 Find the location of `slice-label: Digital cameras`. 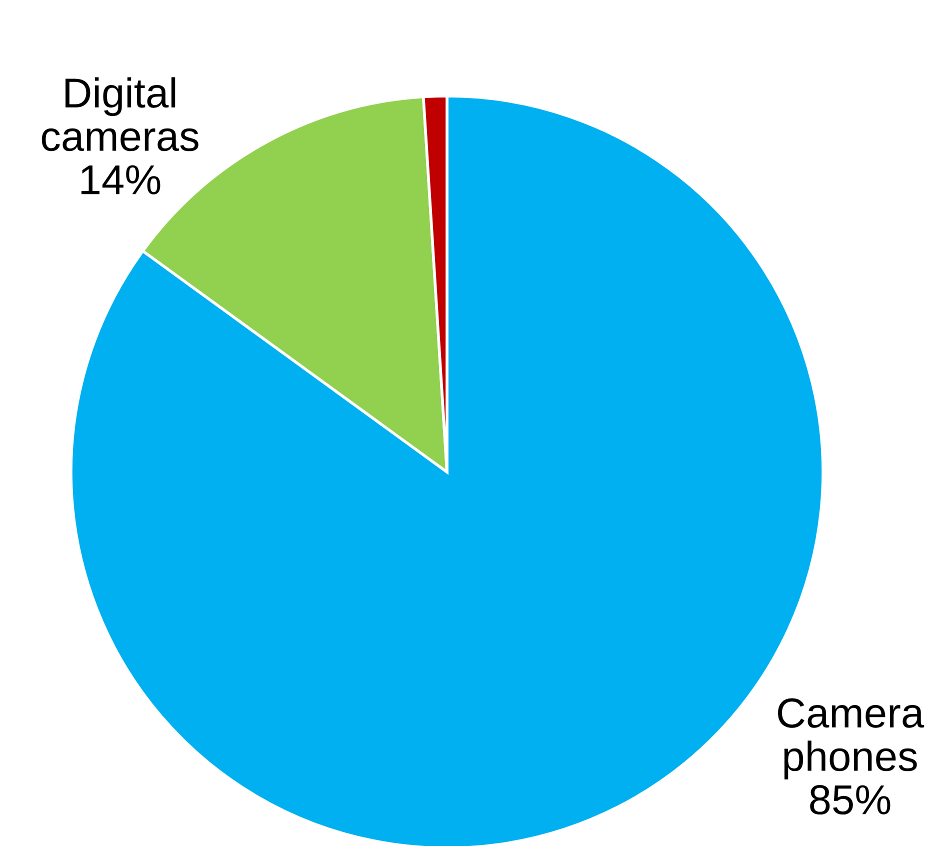

slice-label: Digital cameras is located at coordinates (120, 114).